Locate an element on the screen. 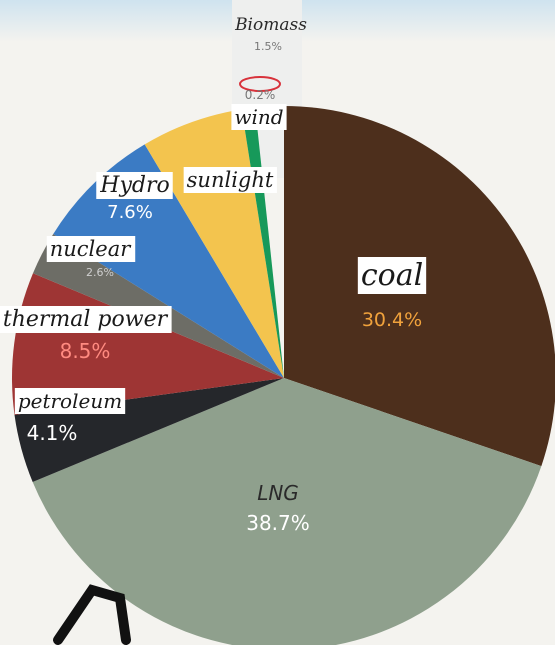  slice-label: petroleum is located at coordinates (70, 401).